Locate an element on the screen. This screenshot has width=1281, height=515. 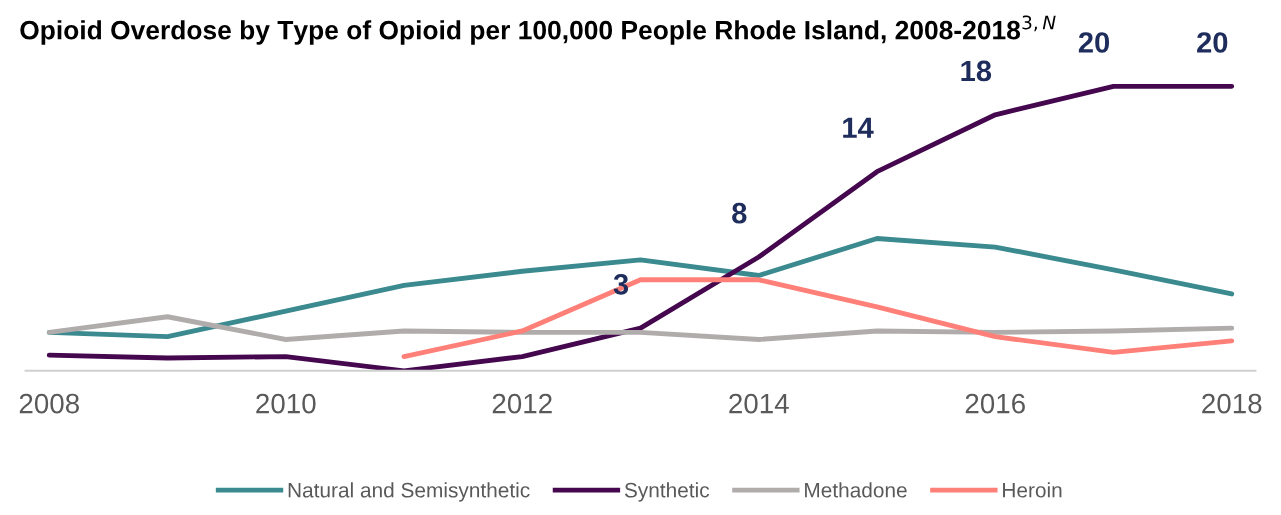
data-label: 8 is located at coordinates (739, 213).